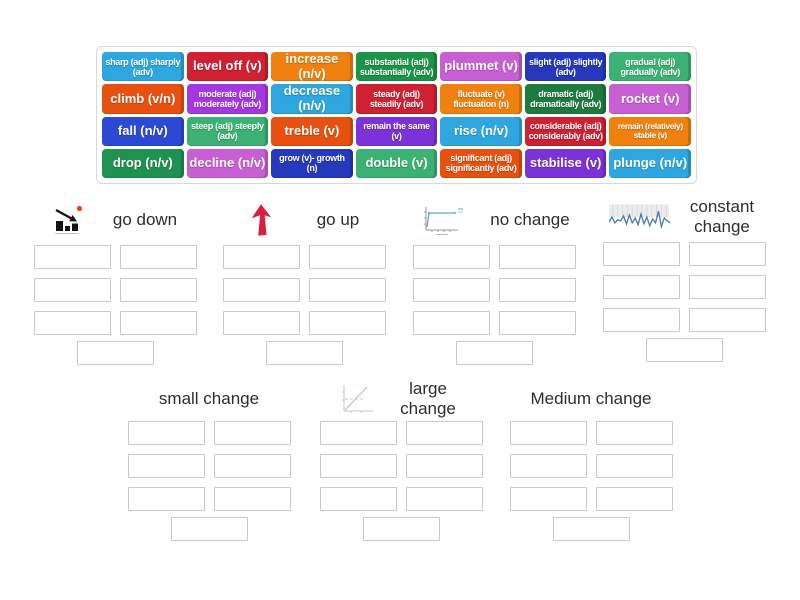  I want to click on group-label: no change, so click(530, 220).